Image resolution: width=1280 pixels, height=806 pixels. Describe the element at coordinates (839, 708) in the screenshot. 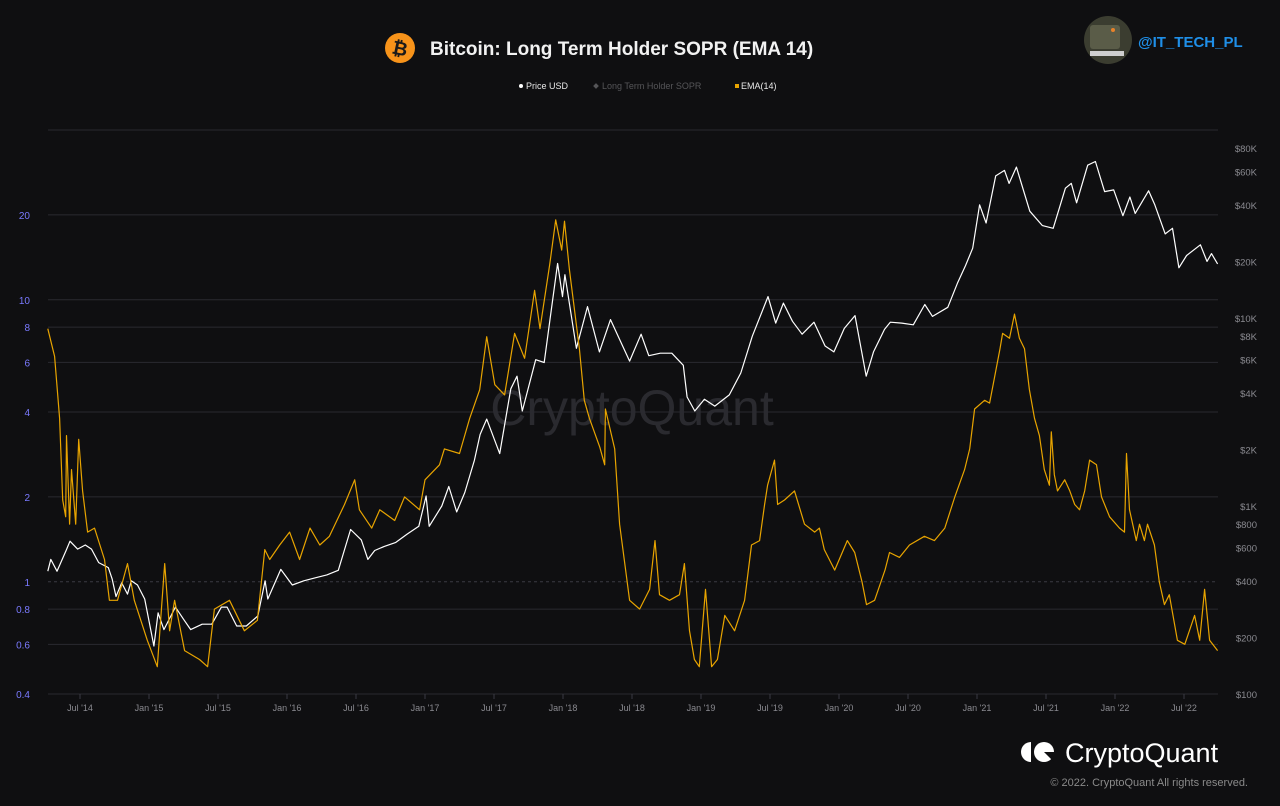

I see `x-tick-label: Jan '20` at that location.